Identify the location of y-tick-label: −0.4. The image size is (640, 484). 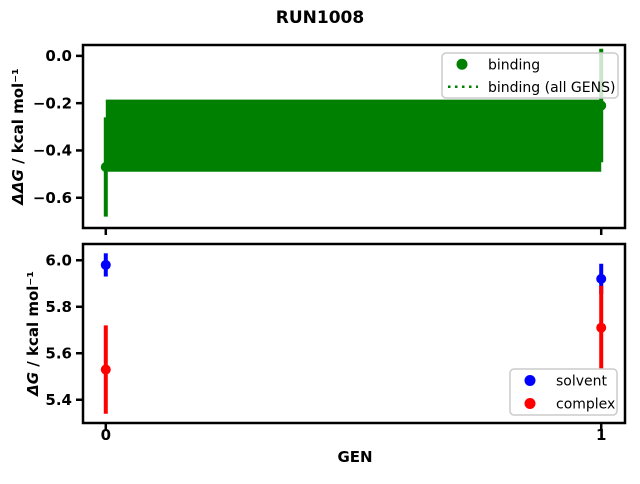
(52, 151).